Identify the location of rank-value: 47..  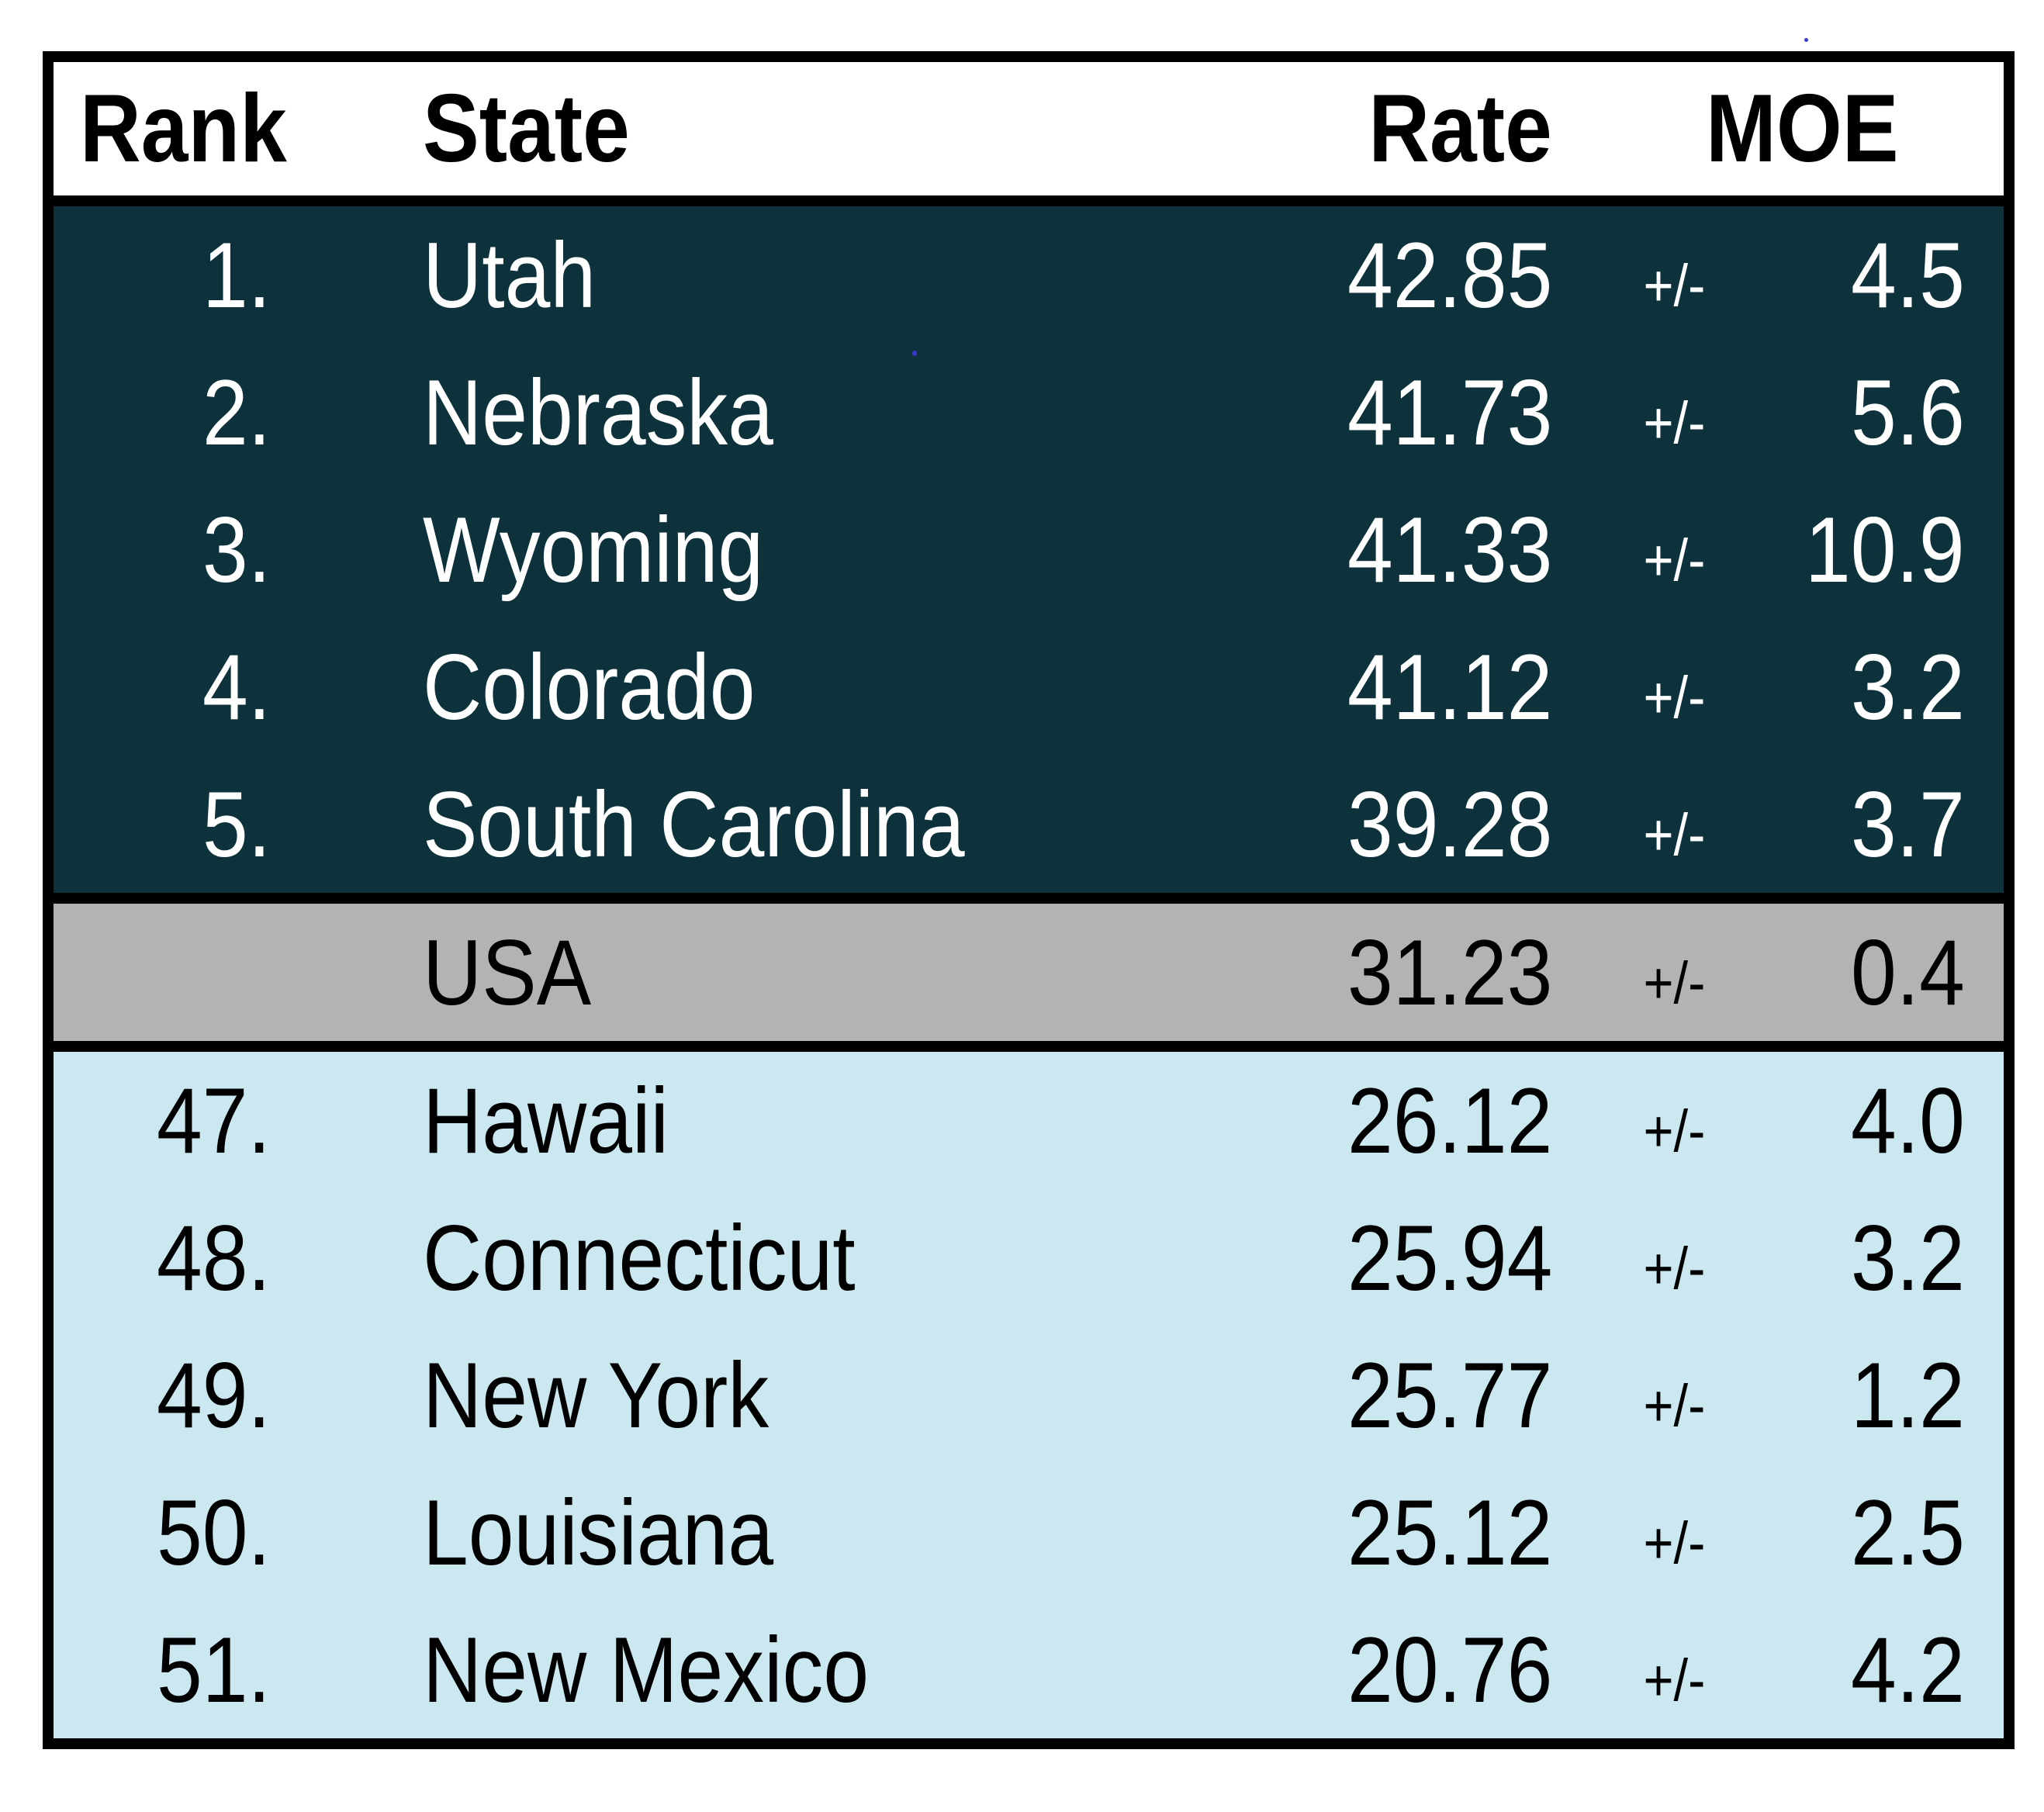
(214, 1120).